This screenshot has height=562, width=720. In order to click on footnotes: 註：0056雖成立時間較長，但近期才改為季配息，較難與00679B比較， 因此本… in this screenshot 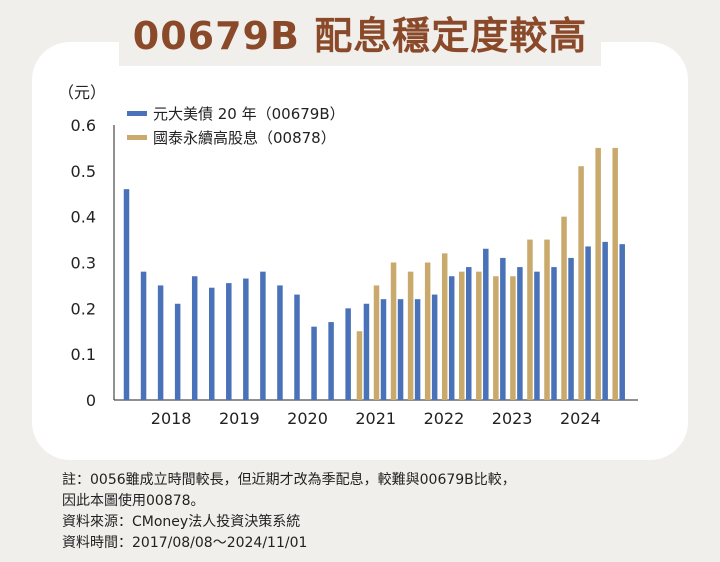, I will do `click(382, 512)`.